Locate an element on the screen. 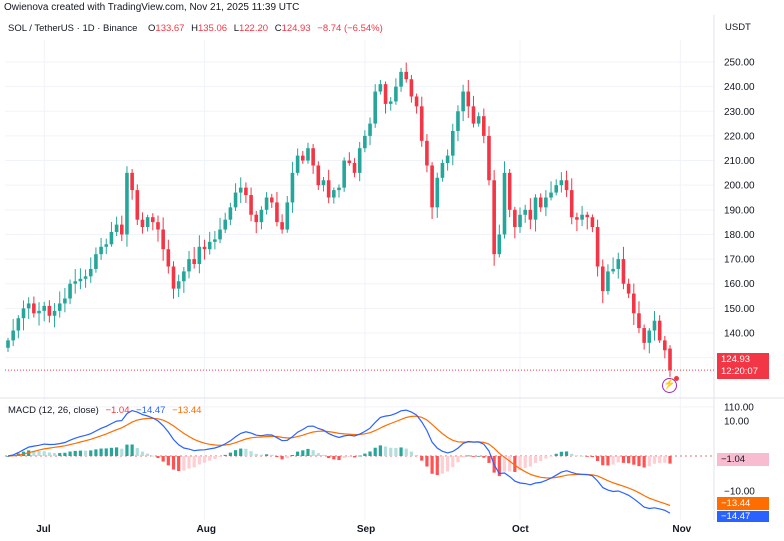 This screenshot has width=784, height=541. x-tick-label: Sep is located at coordinates (366, 529).